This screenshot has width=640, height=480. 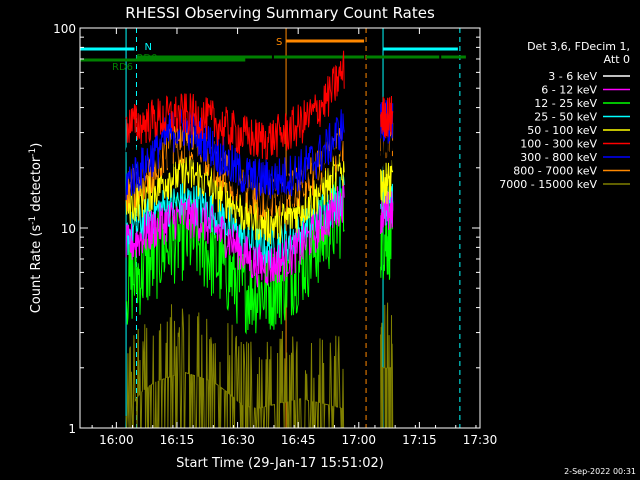 What do you see at coordinates (548, 184) in the screenshot?
I see `legend-entry-label: 7000 - 15000 keV` at bounding box center [548, 184].